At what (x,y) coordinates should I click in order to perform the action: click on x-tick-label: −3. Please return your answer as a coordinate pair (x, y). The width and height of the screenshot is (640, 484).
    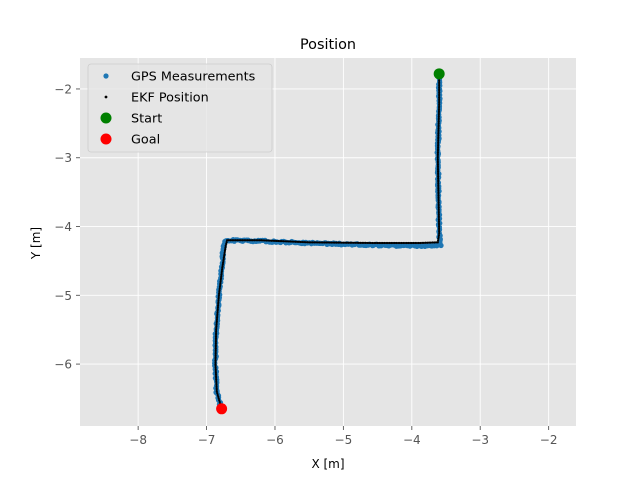
    Looking at the image, I should click on (480, 440).